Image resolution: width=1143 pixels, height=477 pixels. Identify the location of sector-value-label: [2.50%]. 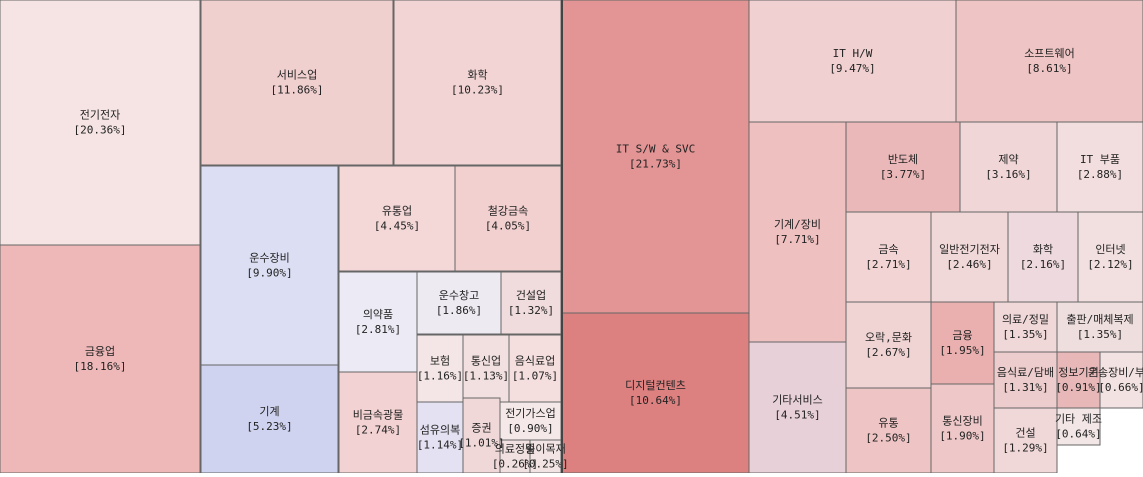
(888, 438).